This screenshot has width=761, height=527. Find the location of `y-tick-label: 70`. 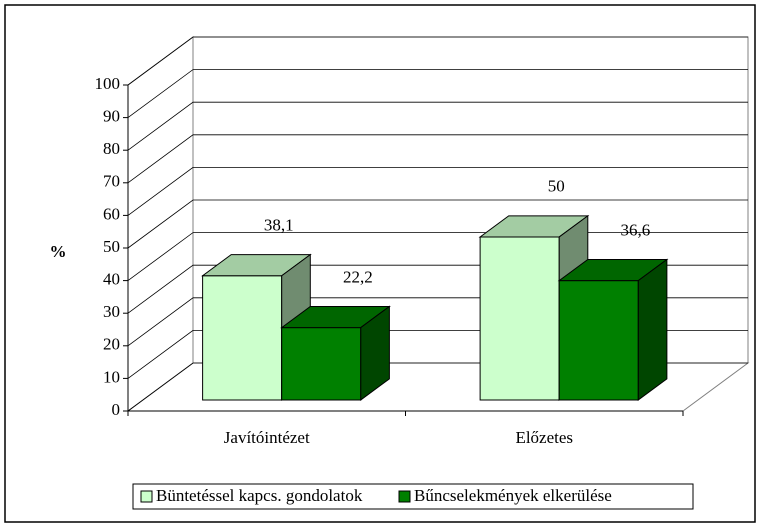

y-tick-label: 70 is located at coordinates (111, 181).